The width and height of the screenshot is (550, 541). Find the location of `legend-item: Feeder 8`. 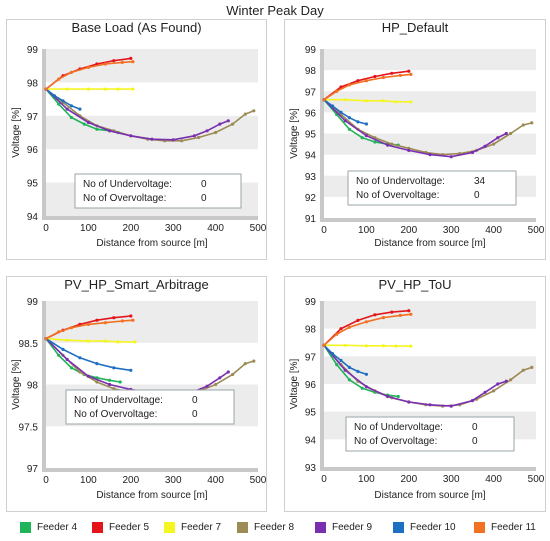

legend-item: Feeder 8 is located at coordinates (265, 527).